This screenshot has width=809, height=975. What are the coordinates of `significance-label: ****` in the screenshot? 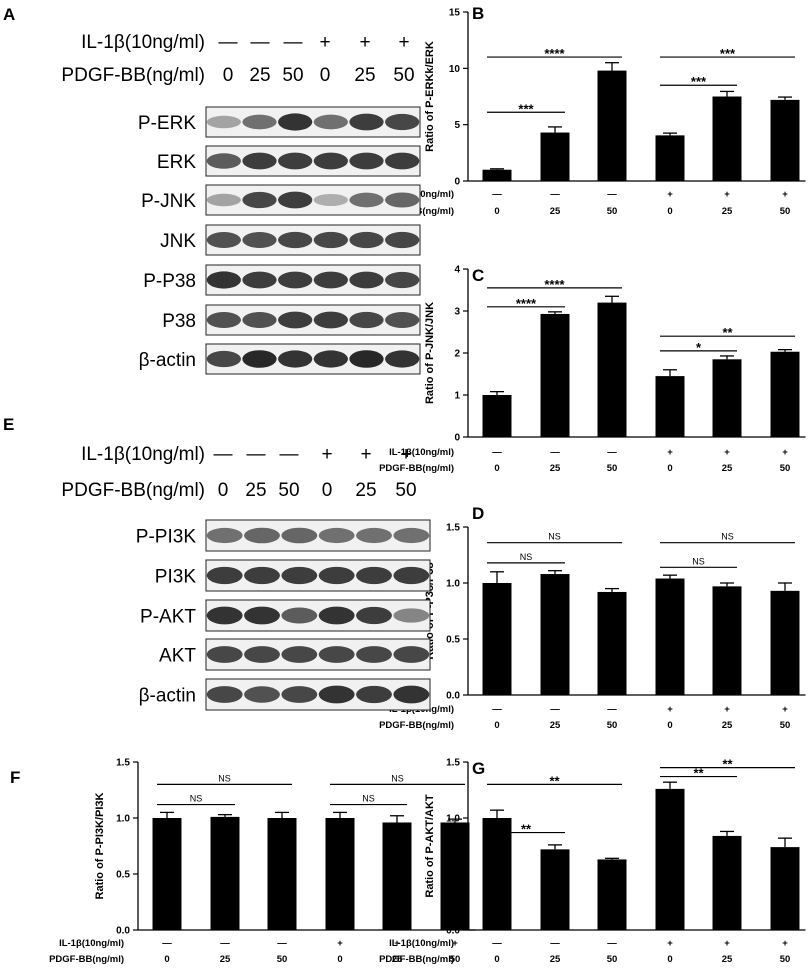 It's located at (526, 303).